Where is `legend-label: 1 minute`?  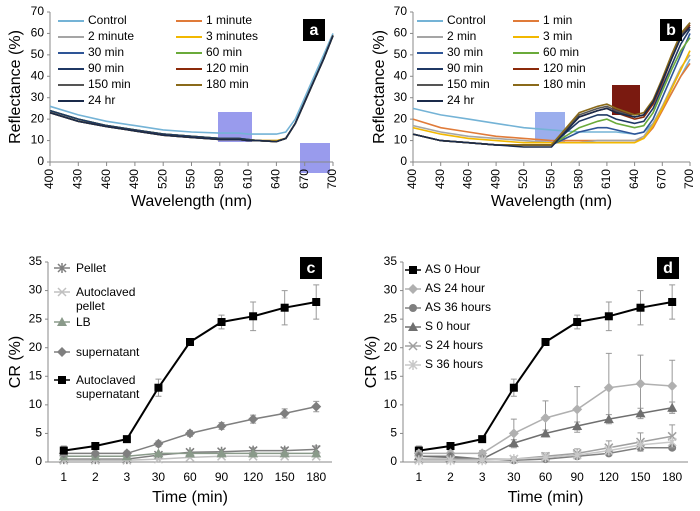
legend-label: 1 minute is located at coordinates (229, 20).